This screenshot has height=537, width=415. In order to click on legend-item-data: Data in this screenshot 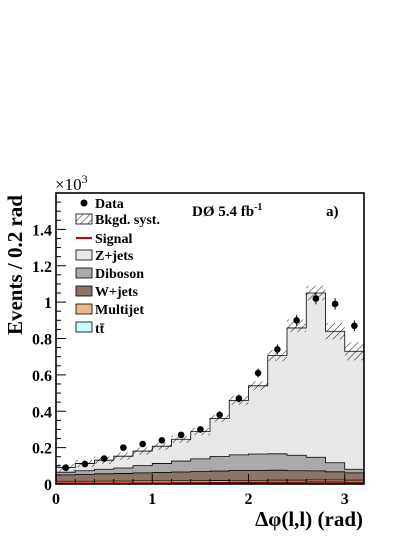, I will do `click(102, 204)`.